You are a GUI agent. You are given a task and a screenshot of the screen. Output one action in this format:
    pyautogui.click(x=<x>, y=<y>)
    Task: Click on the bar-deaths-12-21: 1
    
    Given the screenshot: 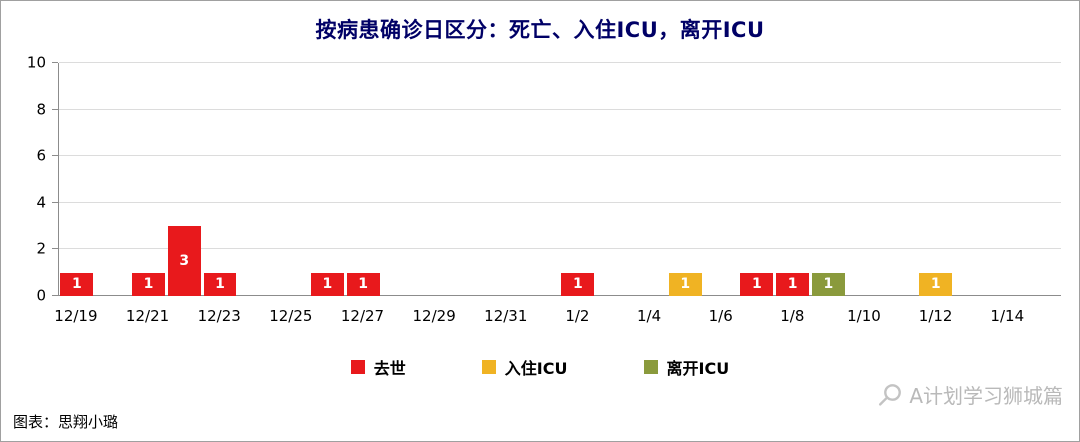 What is the action you would take?
    pyautogui.click(x=148, y=284)
    